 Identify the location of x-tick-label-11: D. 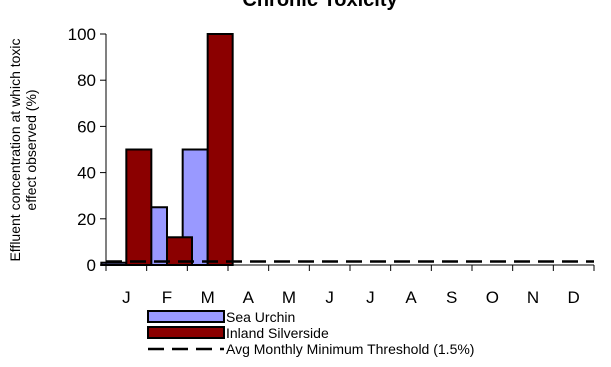
(574, 297).